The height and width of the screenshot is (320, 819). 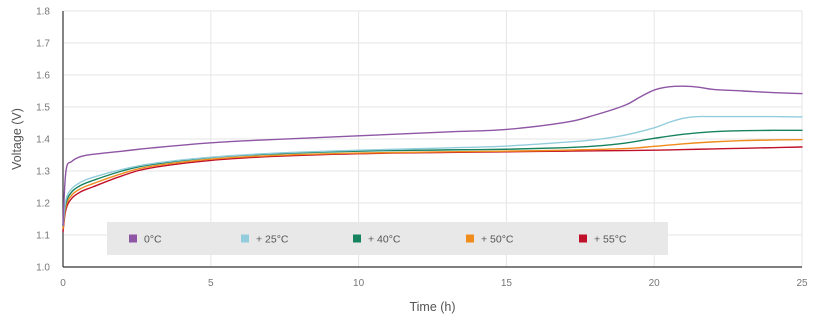 I want to click on legend-label: + 55°C, so click(x=610, y=239).